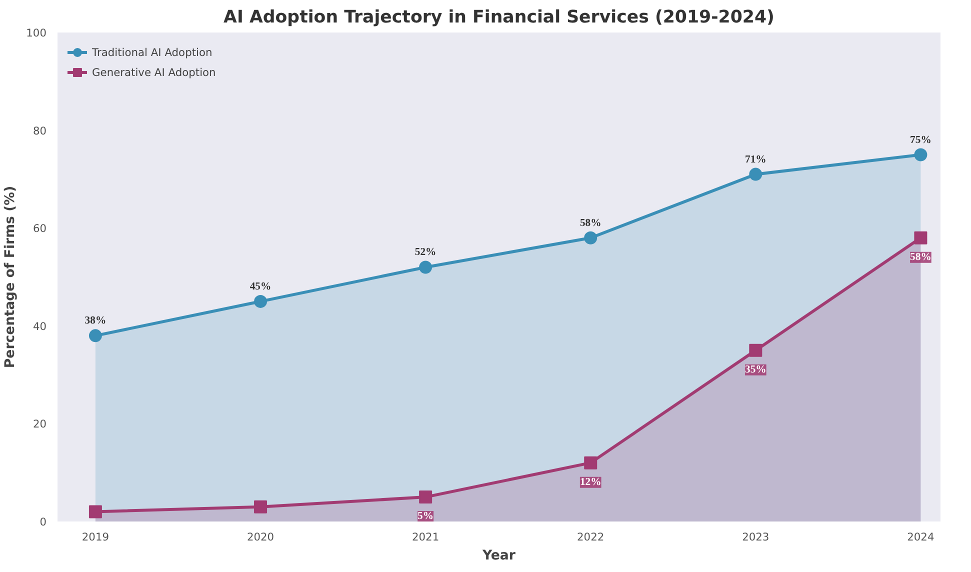  What do you see at coordinates (426, 516) in the screenshot?
I see `data-label: 5%` at bounding box center [426, 516].